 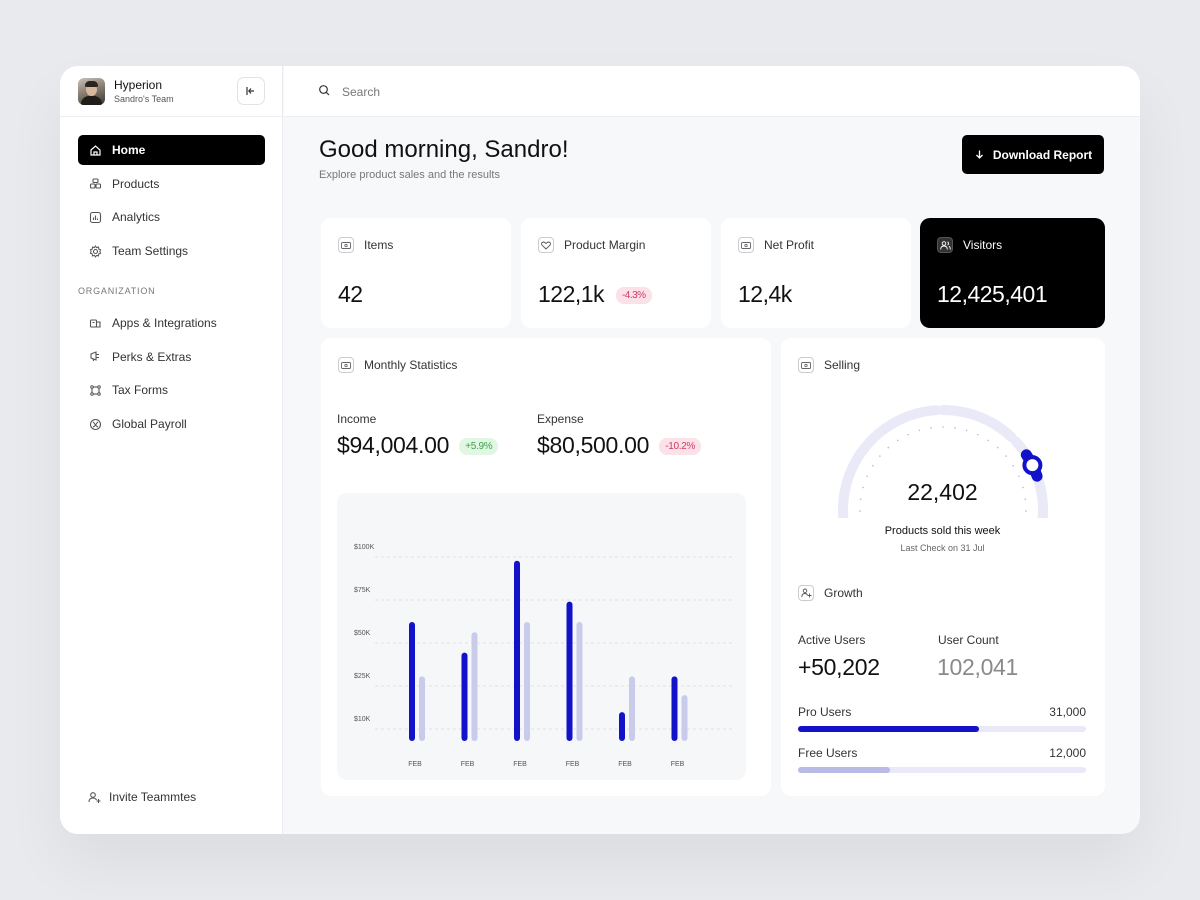 I want to click on status-badge: +5.9%, so click(x=479, y=446).